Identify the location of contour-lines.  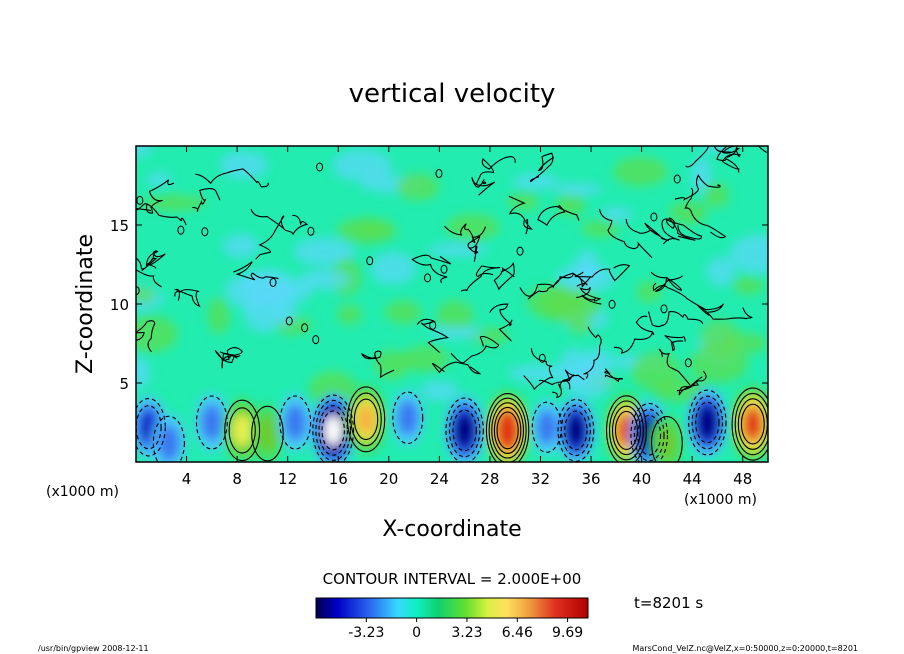
(452, 424).